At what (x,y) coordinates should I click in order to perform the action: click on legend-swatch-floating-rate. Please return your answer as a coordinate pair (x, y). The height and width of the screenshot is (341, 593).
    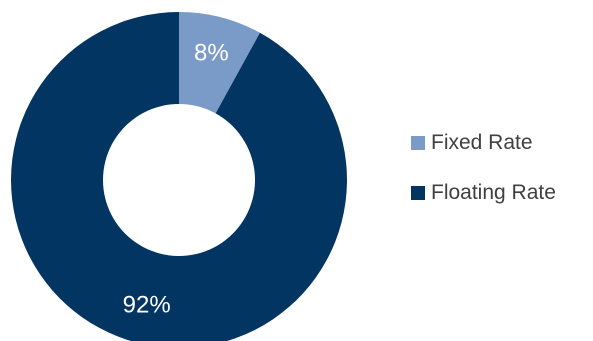
    Looking at the image, I should click on (418, 193).